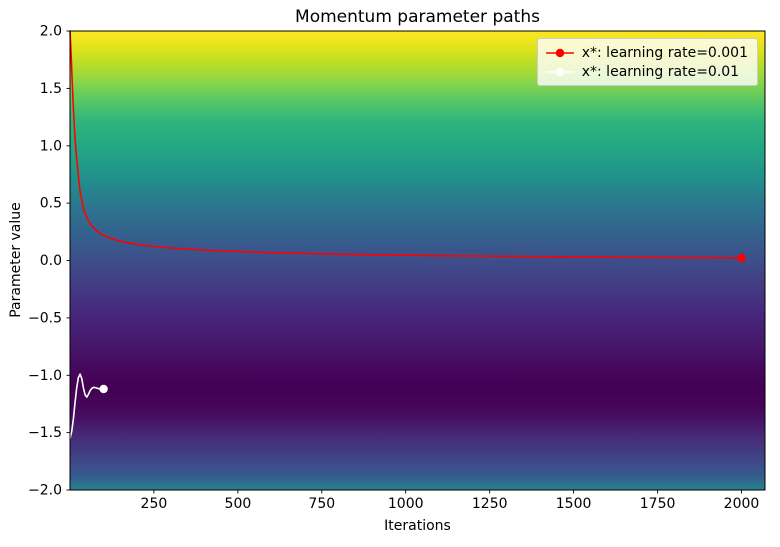 This screenshot has width=780, height=547. I want to click on x-tick-label: 1750, so click(658, 504).